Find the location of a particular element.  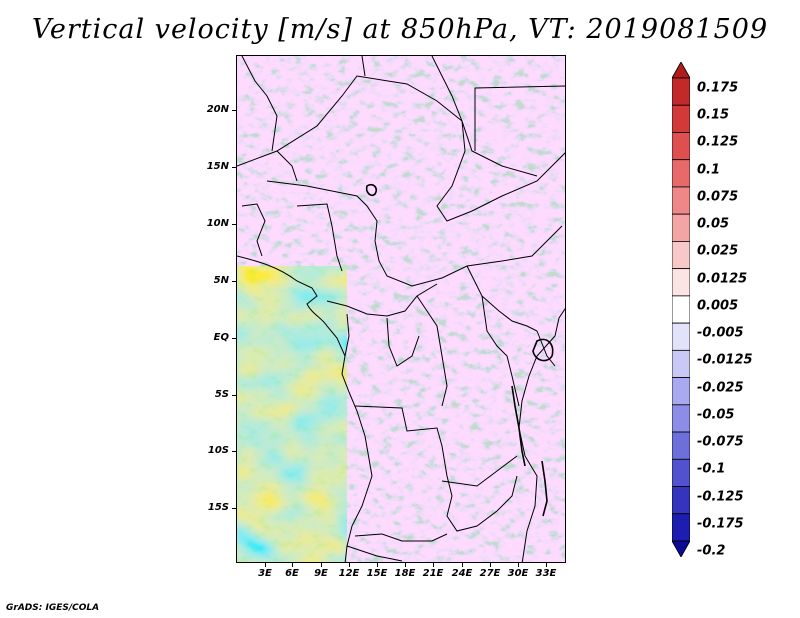

colorbar-cap-top is located at coordinates (681, 70).